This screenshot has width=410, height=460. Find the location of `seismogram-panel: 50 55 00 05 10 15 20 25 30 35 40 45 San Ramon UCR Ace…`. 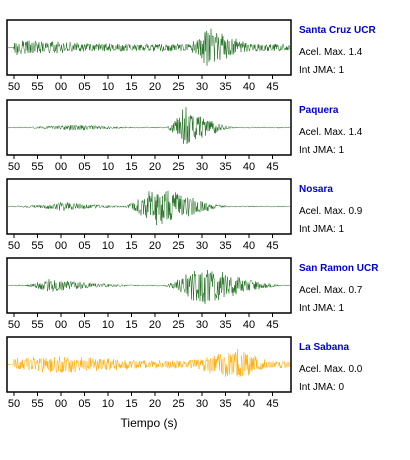

seismogram-panel: 50 55 00 05 10 15 20 25 30 35 40 45 San Ramon UCR Ace… is located at coordinates (192, 294).